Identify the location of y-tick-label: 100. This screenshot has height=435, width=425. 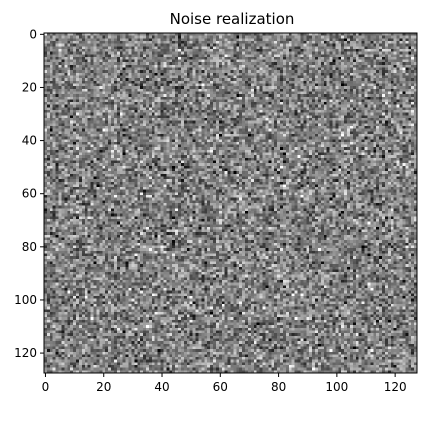
(25, 300).